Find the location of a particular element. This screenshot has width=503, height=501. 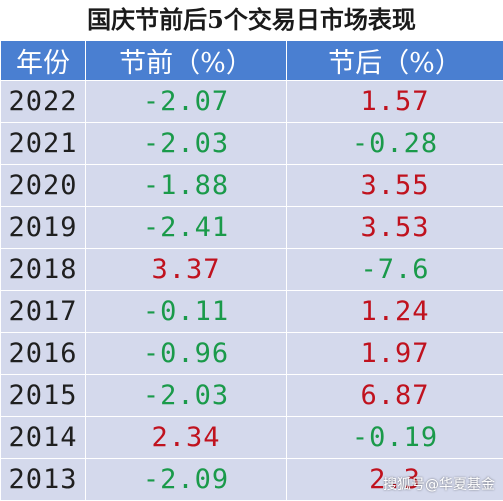

after-value-cell: 1.24 is located at coordinates (395, 312).